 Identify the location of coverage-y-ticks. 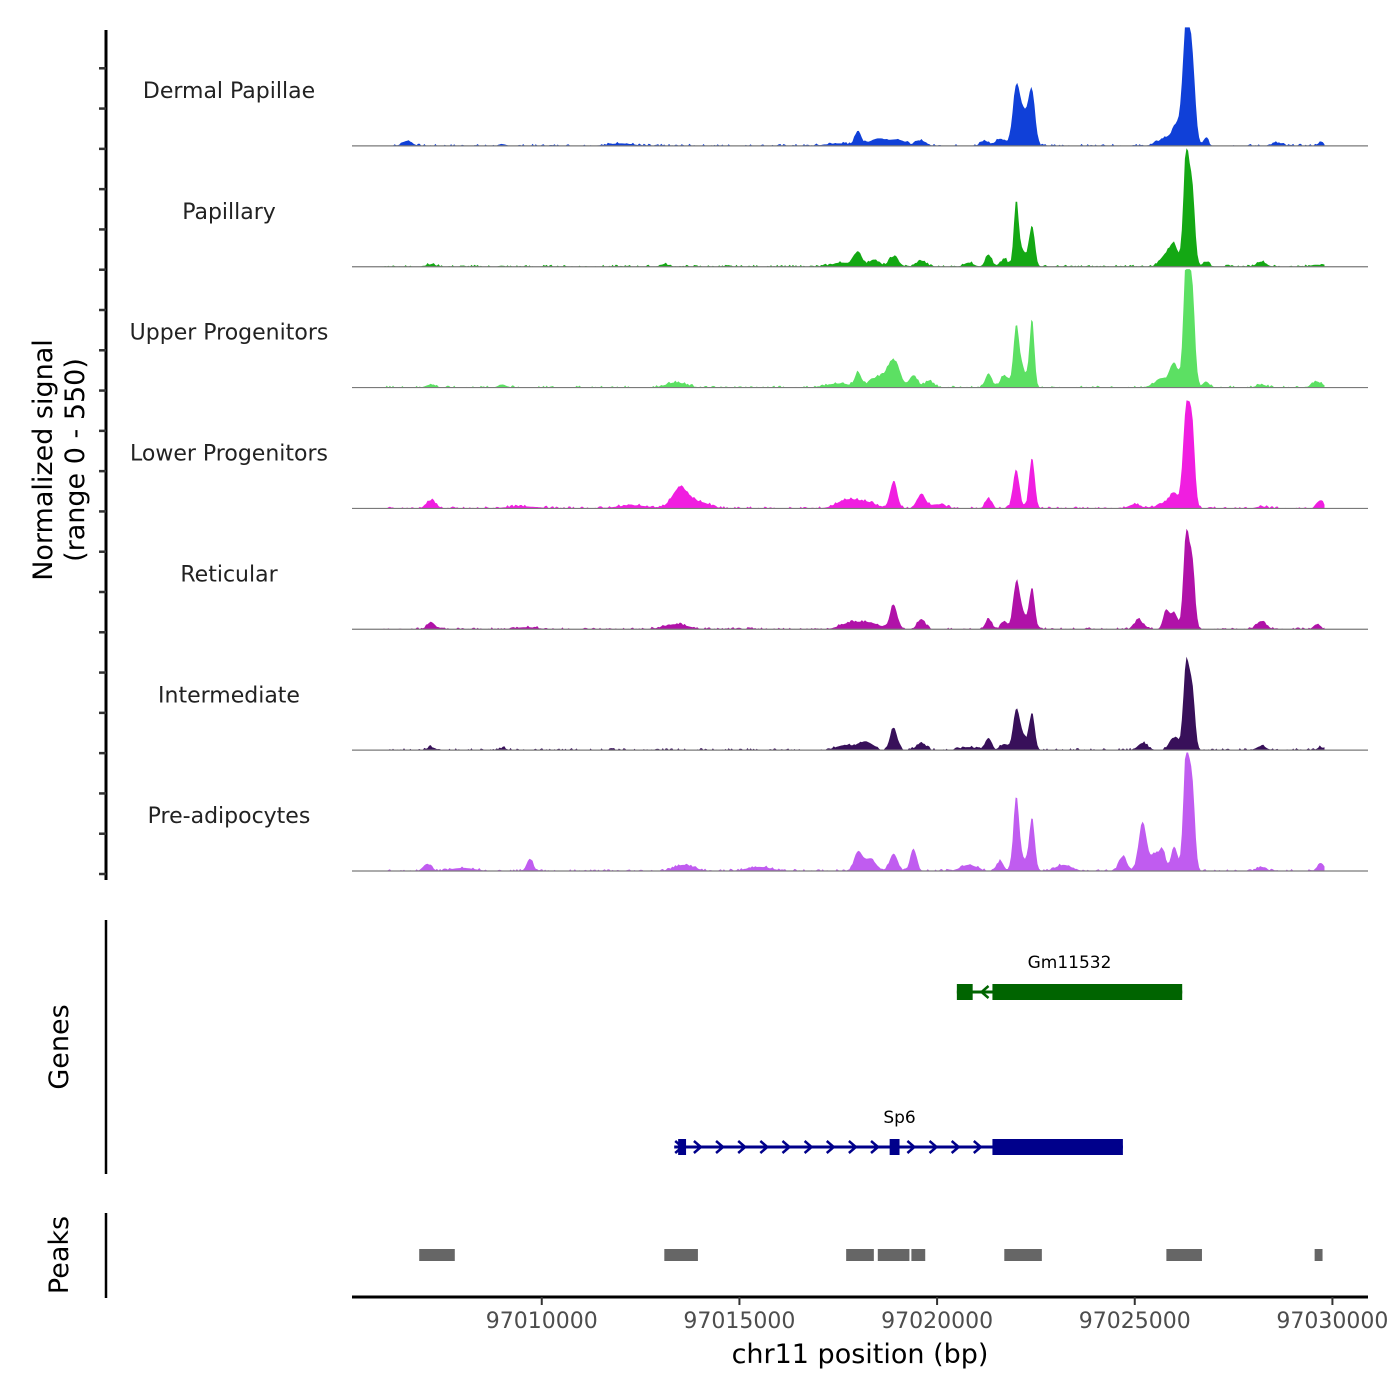
(102, 471).